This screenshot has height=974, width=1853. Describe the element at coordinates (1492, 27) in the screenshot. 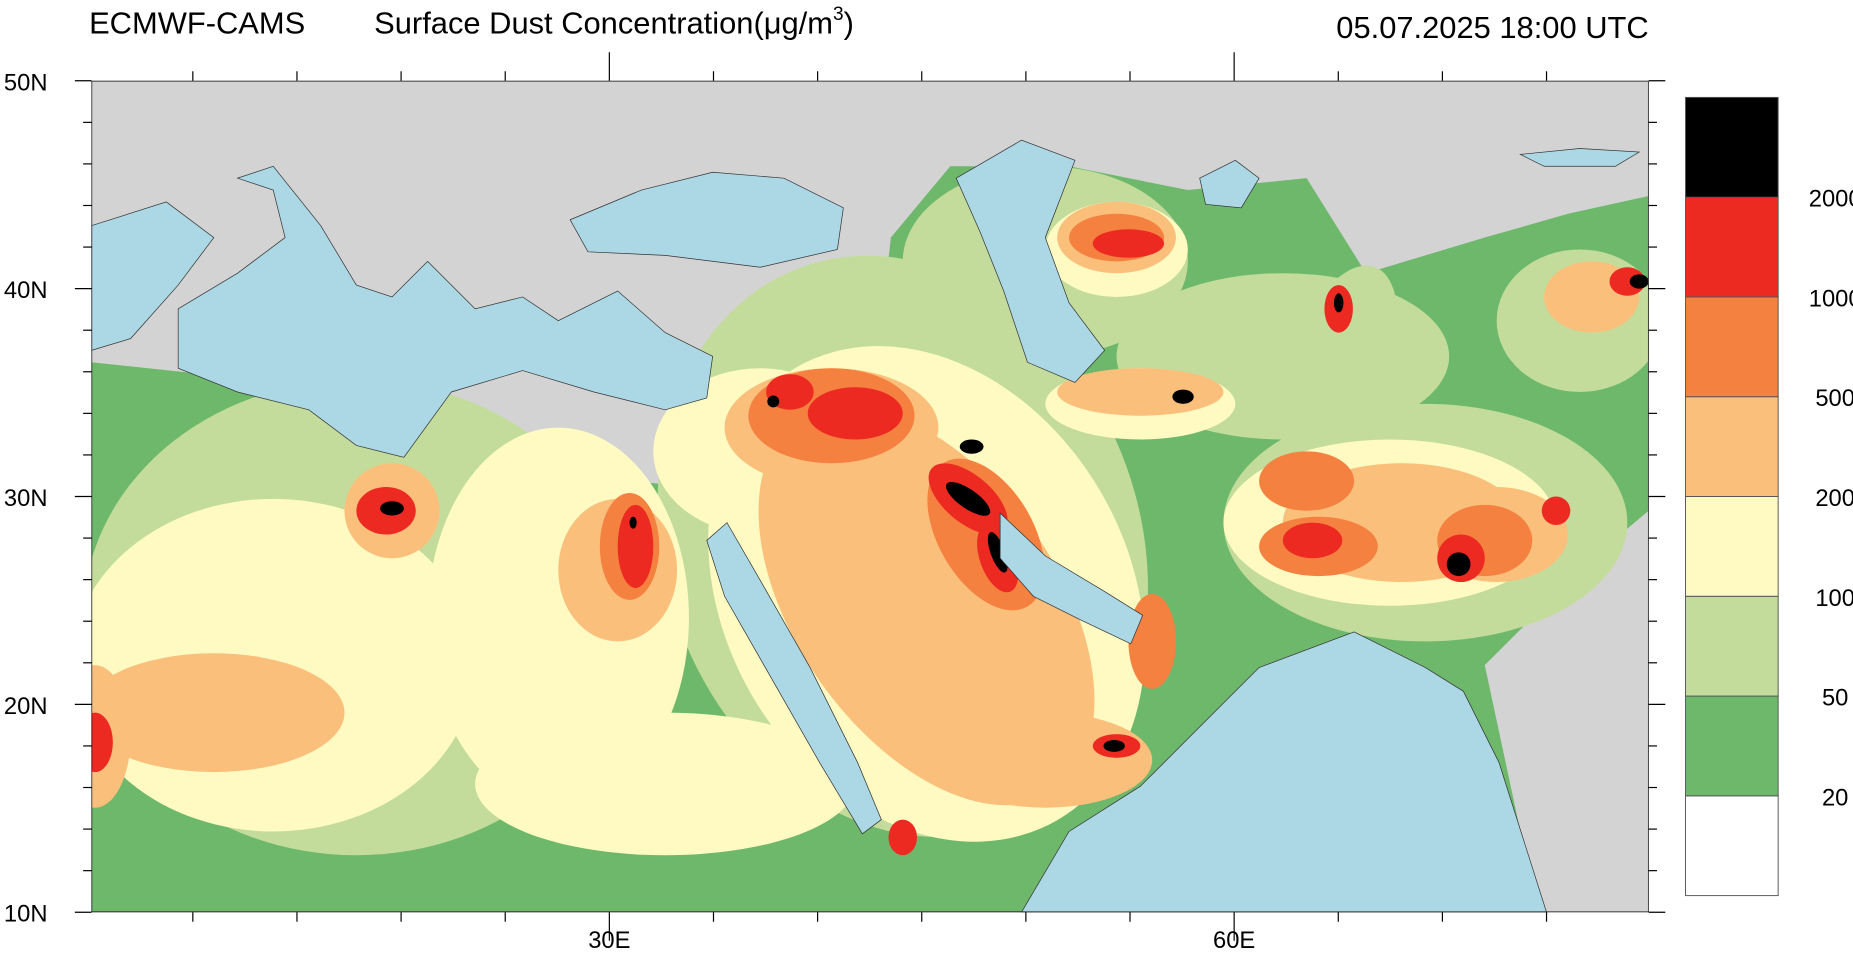

I see `timestamp: 05.07.2025 18:00 UTC` at that location.